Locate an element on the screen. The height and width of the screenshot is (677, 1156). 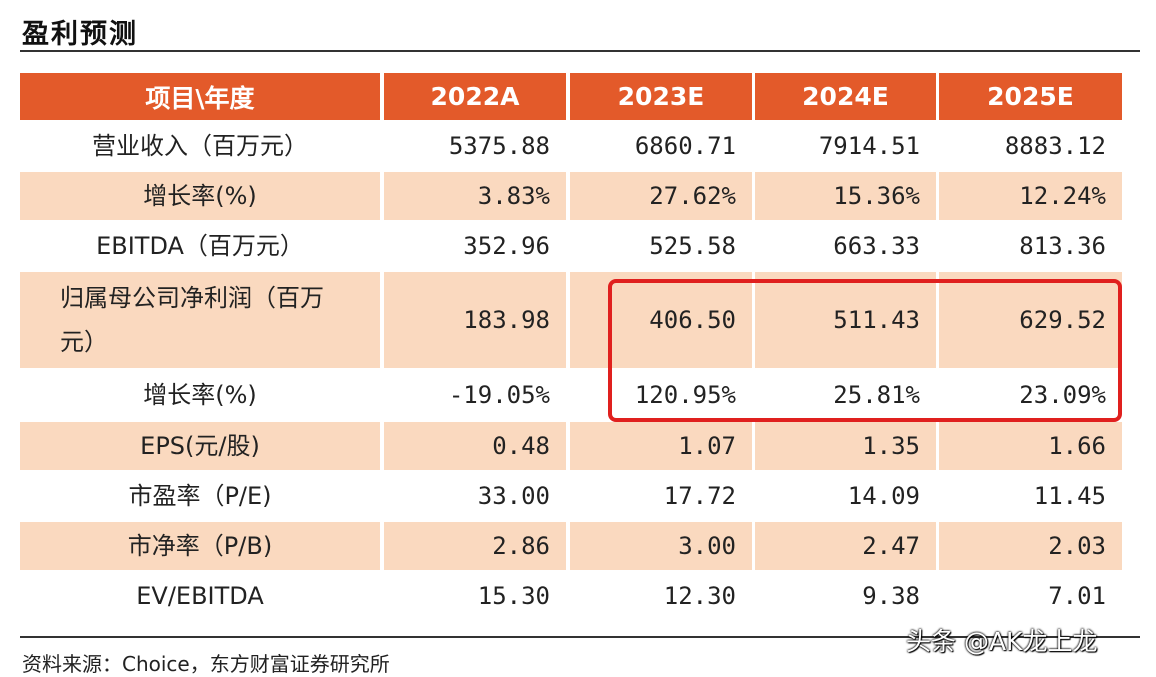
row-label: EPS(元/股) is located at coordinates (200, 446).